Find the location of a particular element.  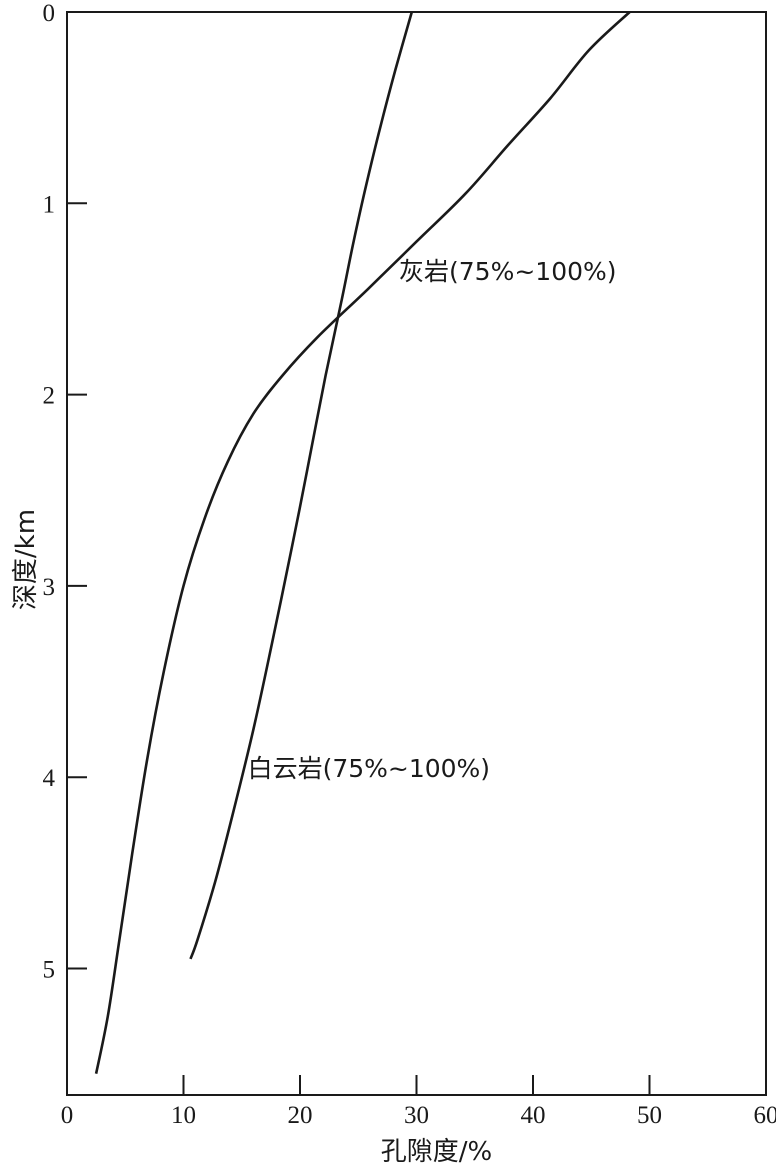

x-tick-label: 40 is located at coordinates (533, 1115).